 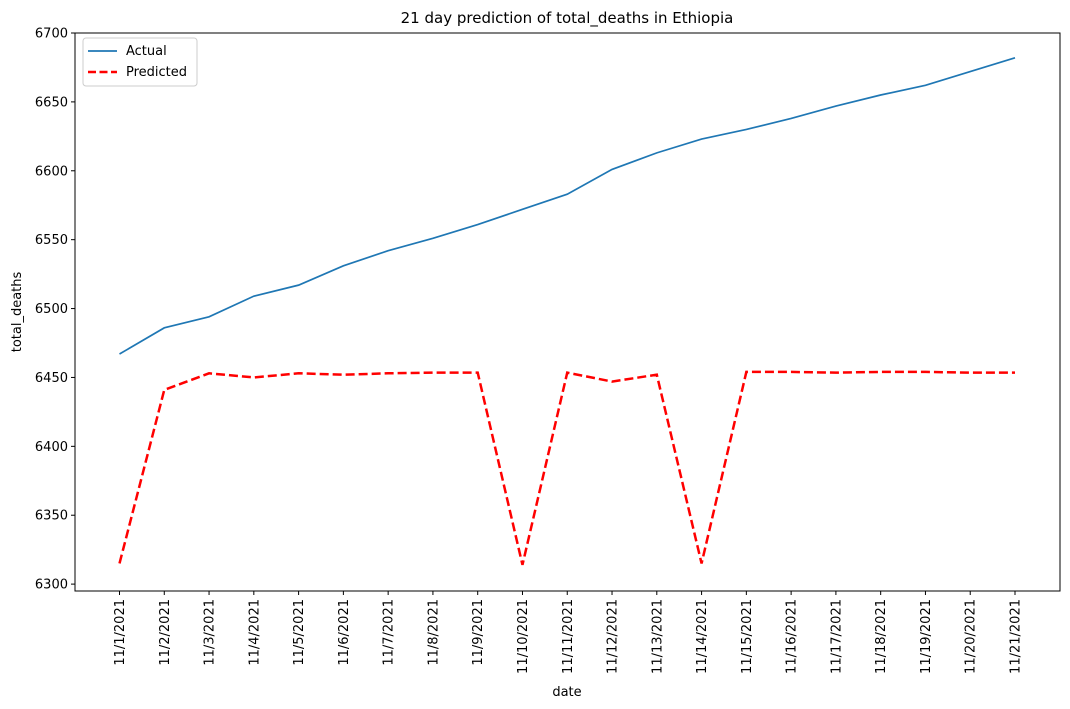 What do you see at coordinates (51, 516) in the screenshot?
I see `y-tick-label: 6350` at bounding box center [51, 516].